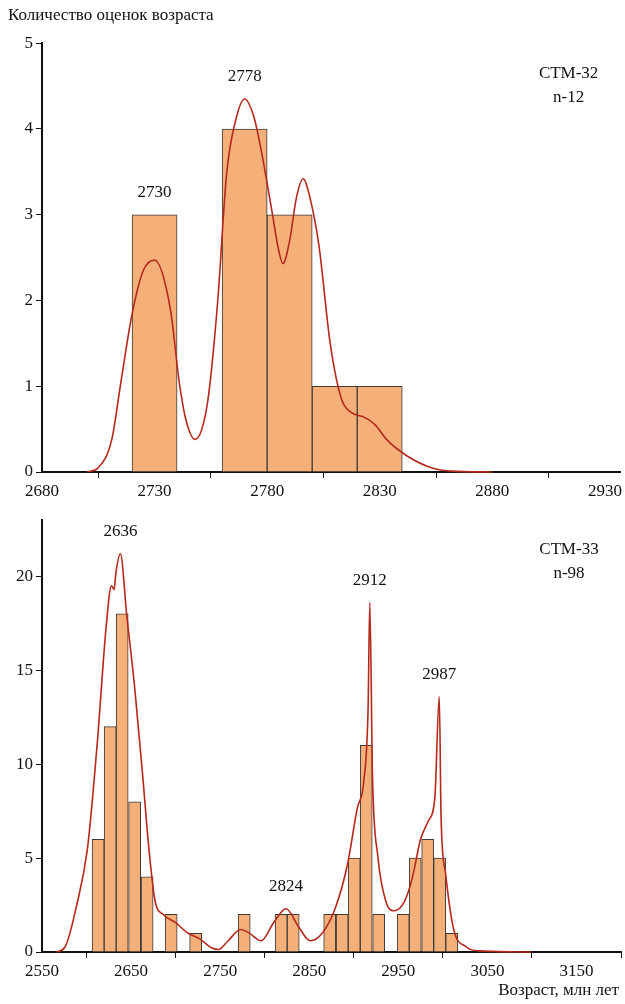  Describe the element at coordinates (286, 886) in the screenshot. I see `annotation: 2824` at that location.